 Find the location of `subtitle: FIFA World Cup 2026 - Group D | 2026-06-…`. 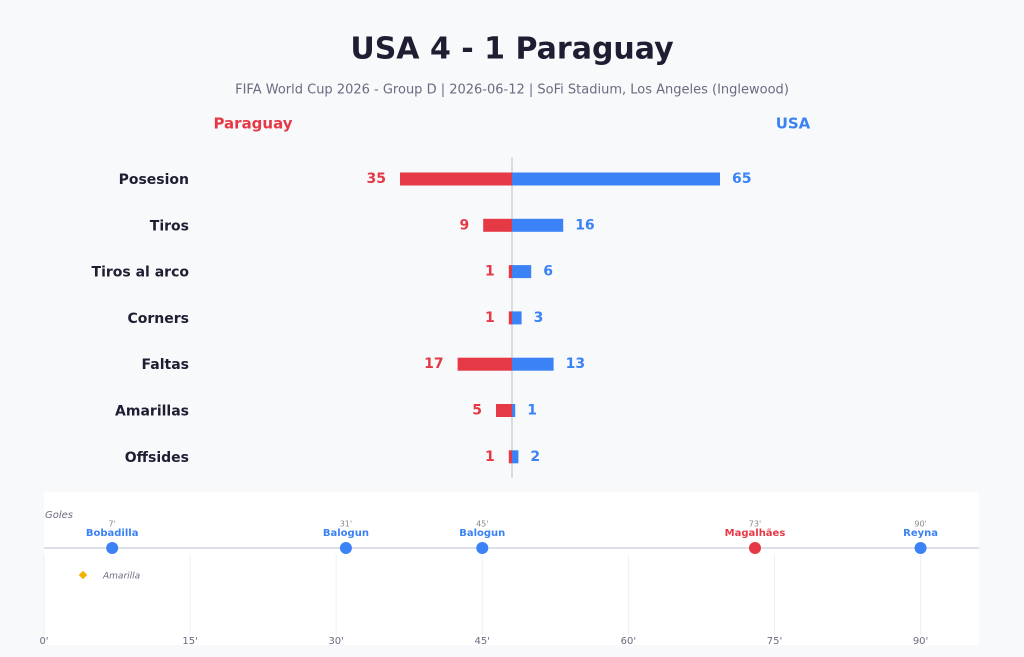

subtitle: FIFA World Cup 2026 - Group D | 2026-06-… is located at coordinates (512, 90).